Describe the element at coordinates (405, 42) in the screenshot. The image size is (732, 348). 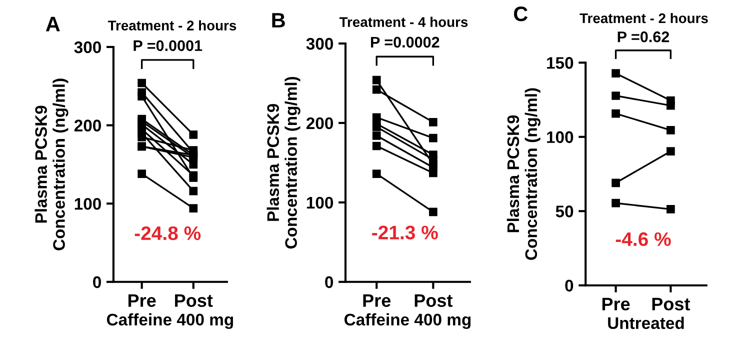
I see `annotation: P =0.0002` at that location.